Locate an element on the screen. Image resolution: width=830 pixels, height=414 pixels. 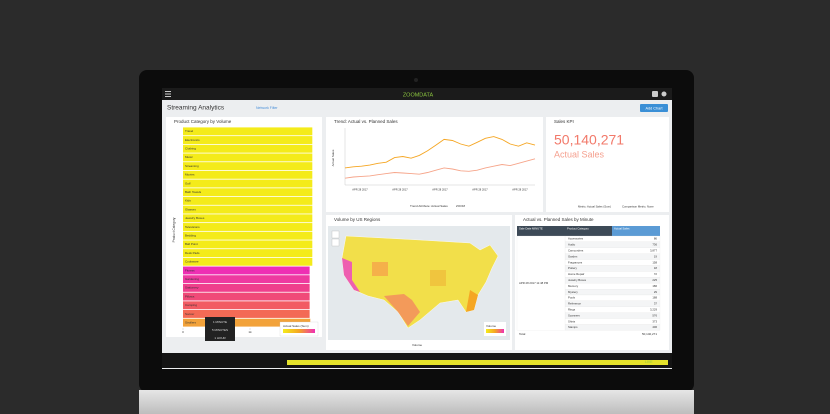
cell: Garden is located at coordinates (573, 256).